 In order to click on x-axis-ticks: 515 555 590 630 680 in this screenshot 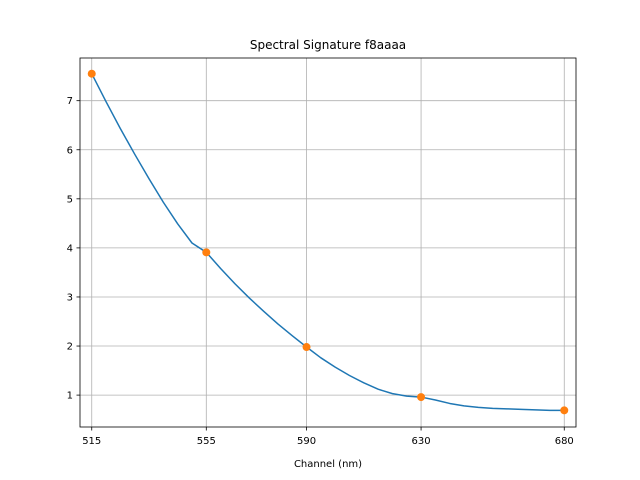, I will do `click(328, 437)`.